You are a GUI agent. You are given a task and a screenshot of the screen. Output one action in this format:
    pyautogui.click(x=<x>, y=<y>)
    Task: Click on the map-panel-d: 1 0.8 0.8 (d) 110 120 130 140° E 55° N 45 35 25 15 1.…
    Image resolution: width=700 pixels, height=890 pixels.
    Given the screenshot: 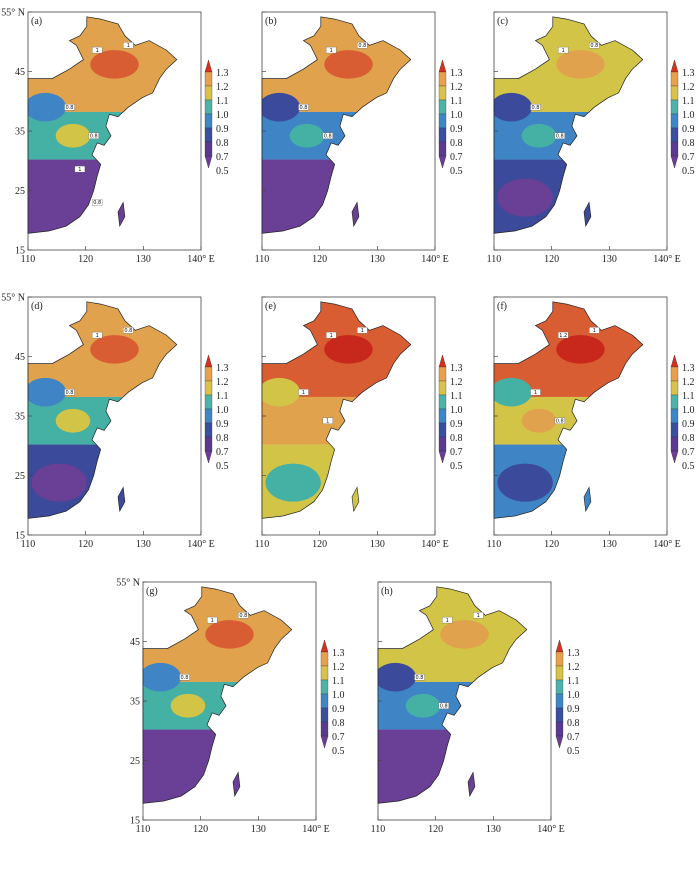 What is the action you would take?
    pyautogui.click(x=114, y=422)
    